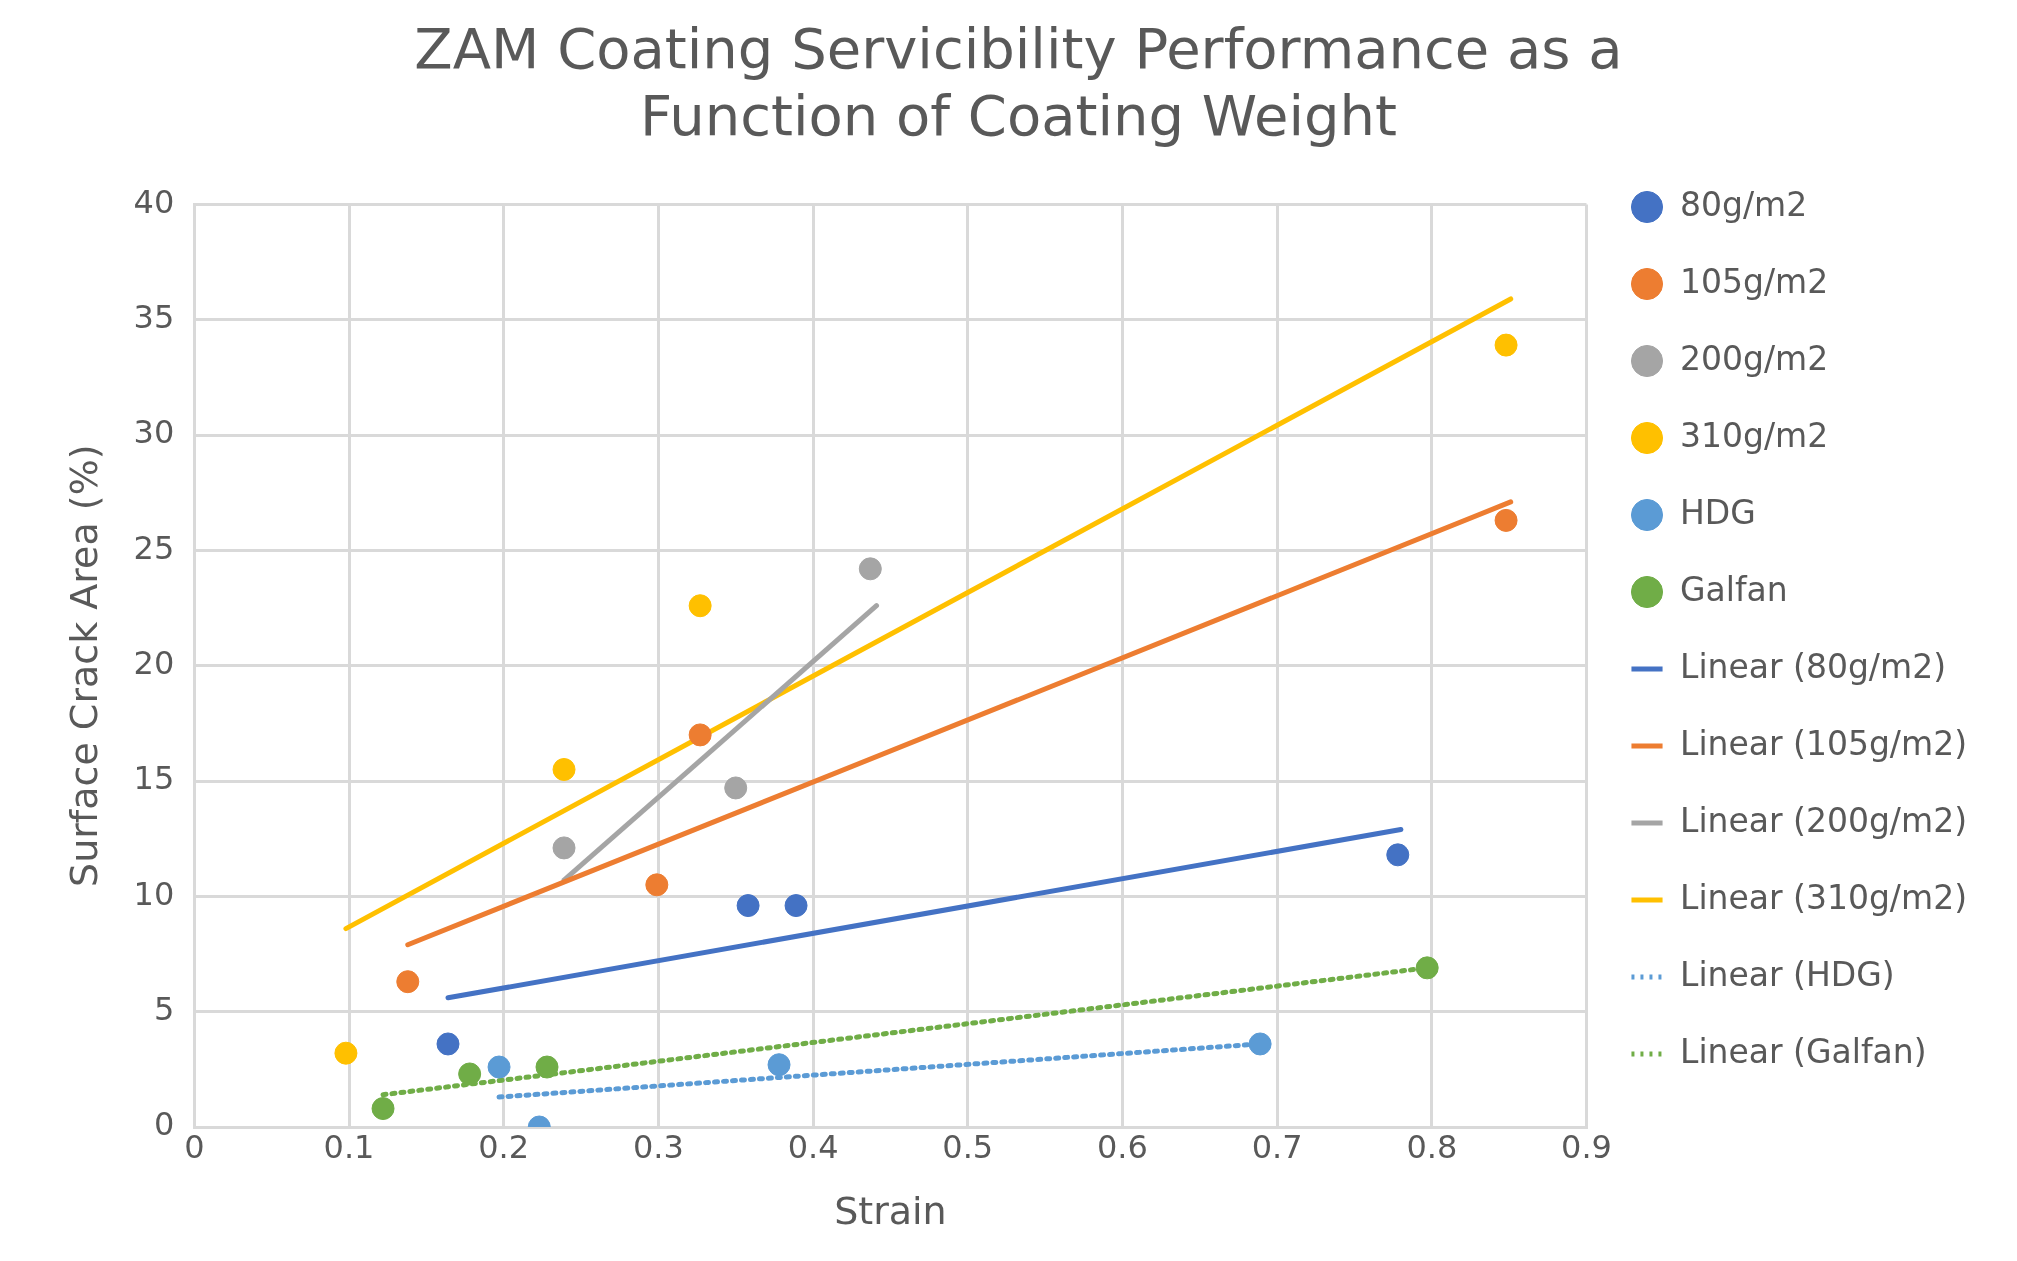 The image size is (2017, 1261). Describe the element at coordinates (1824, 820) in the screenshot. I see `legend-label: Linear (200g/m2)` at that location.